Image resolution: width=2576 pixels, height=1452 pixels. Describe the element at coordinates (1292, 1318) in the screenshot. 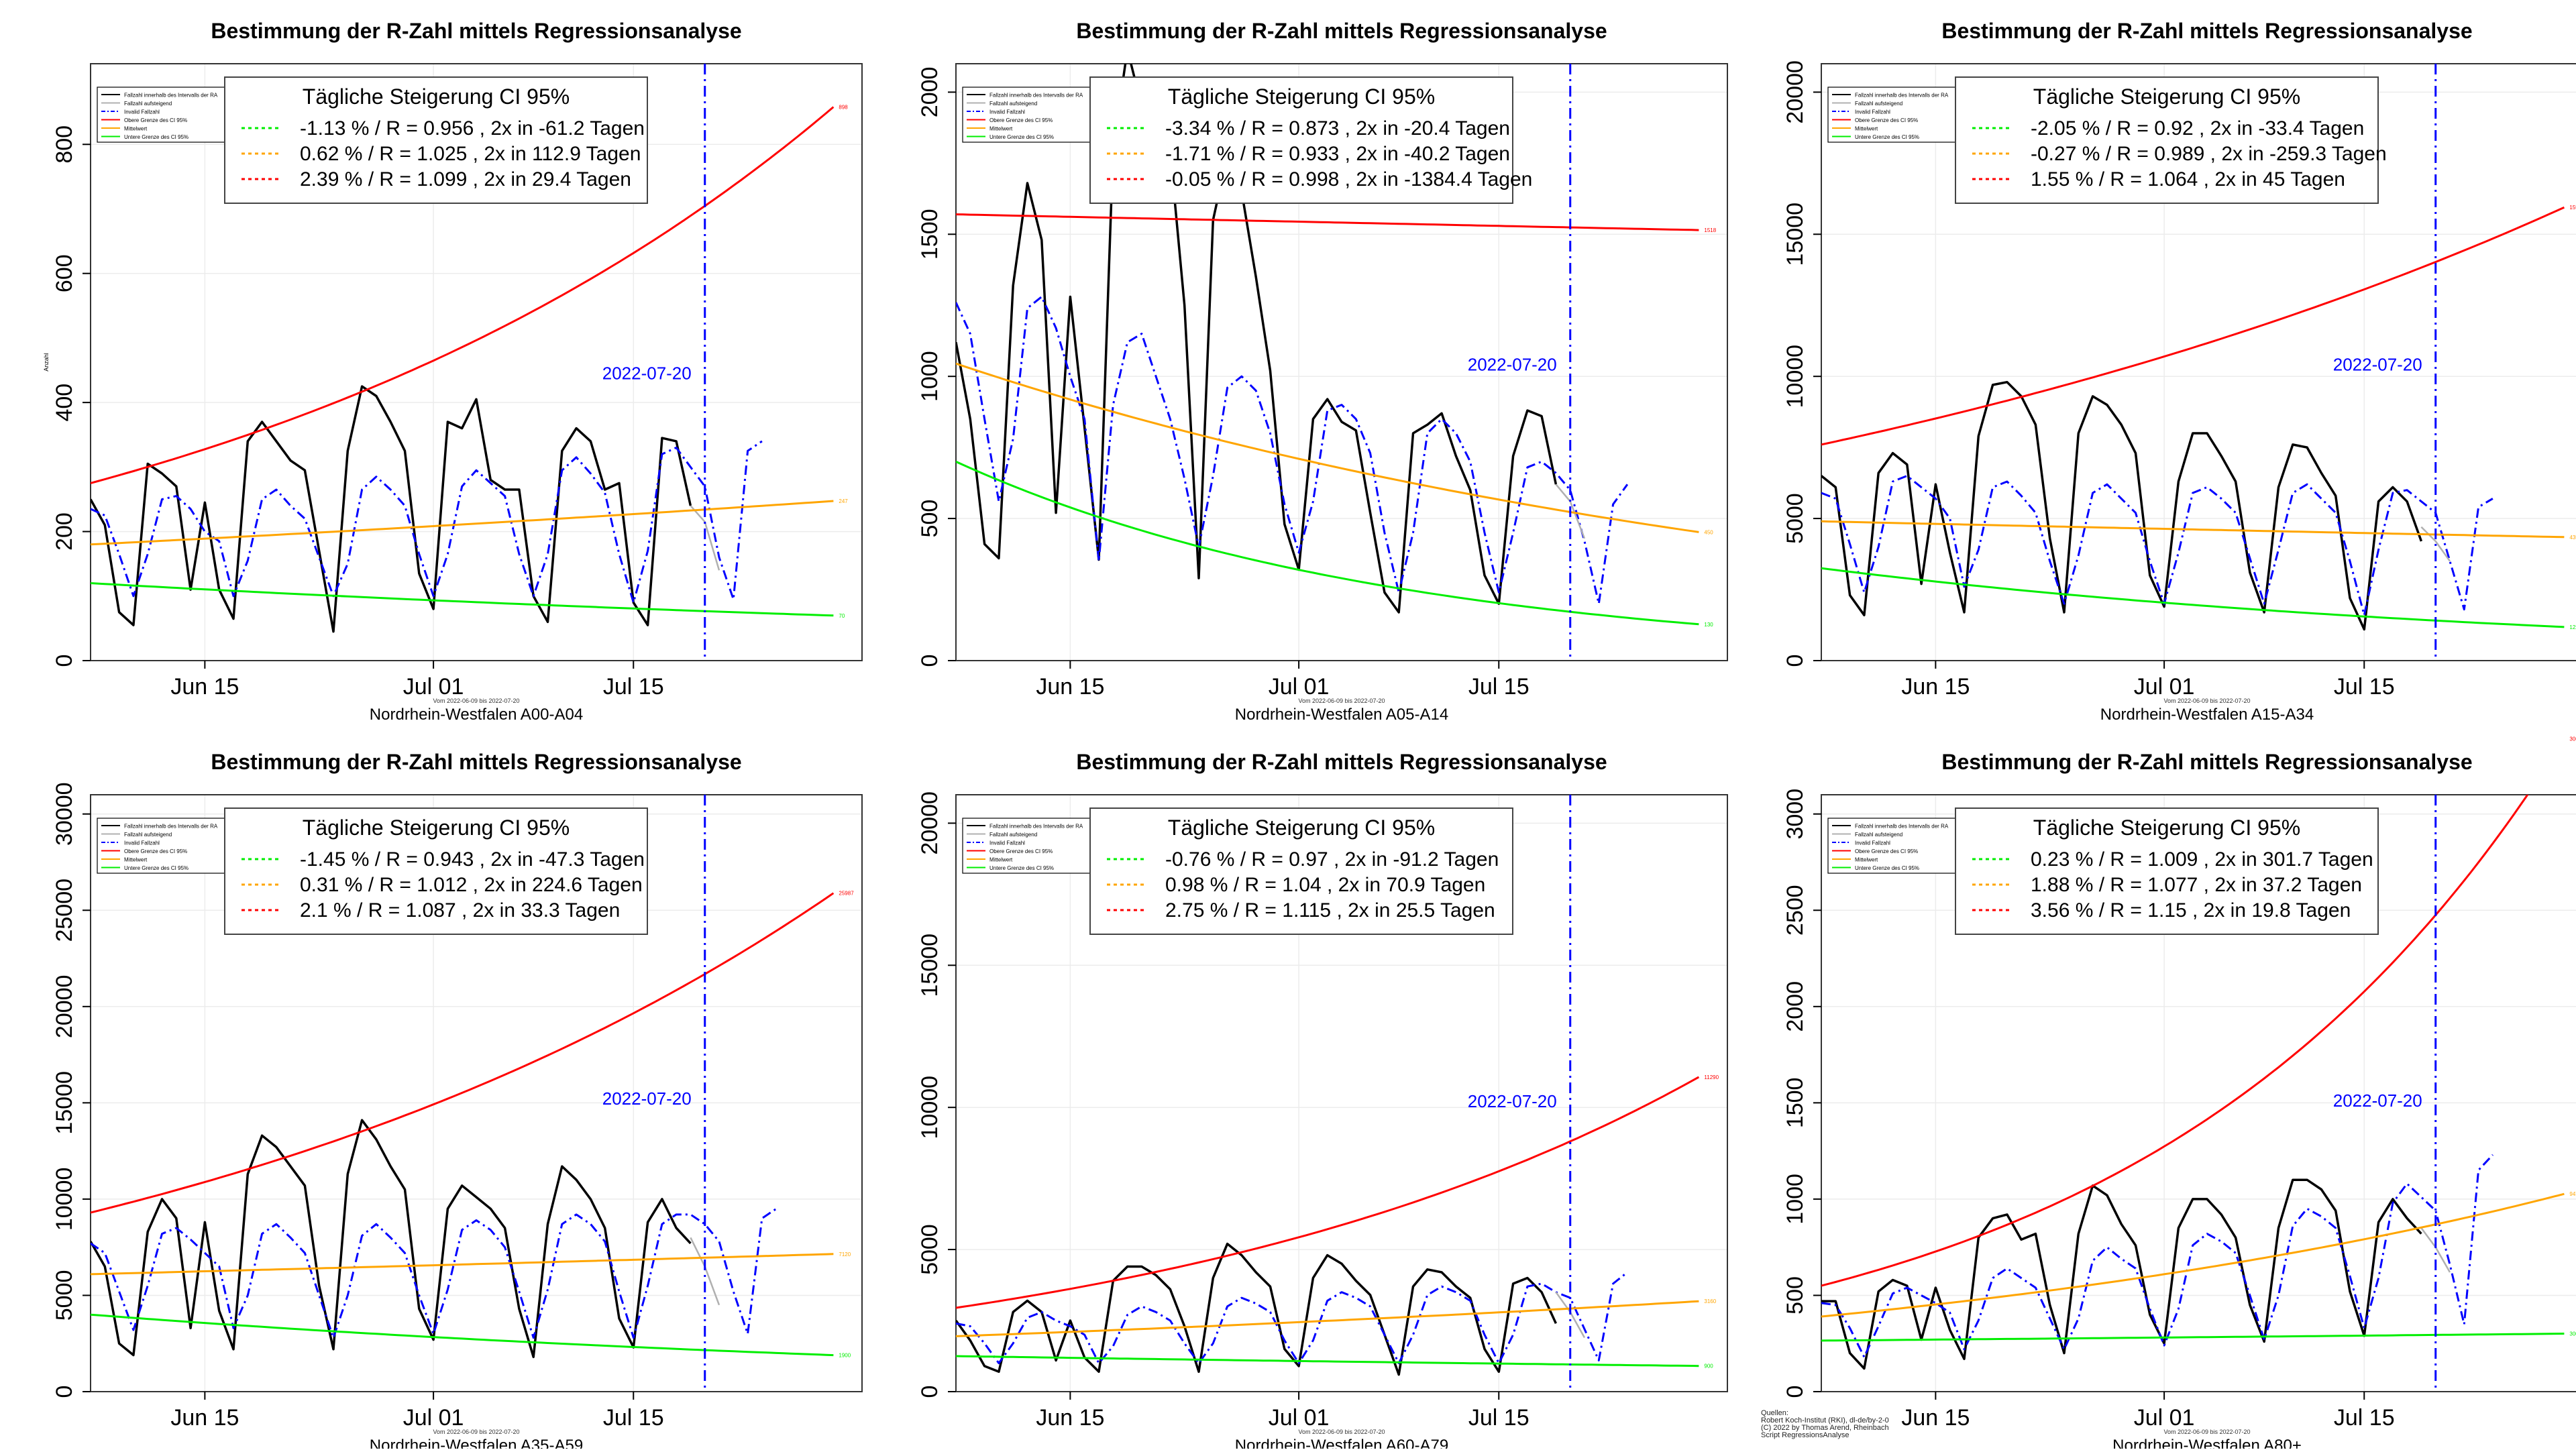

I see `smoothed-cases-line` at that location.